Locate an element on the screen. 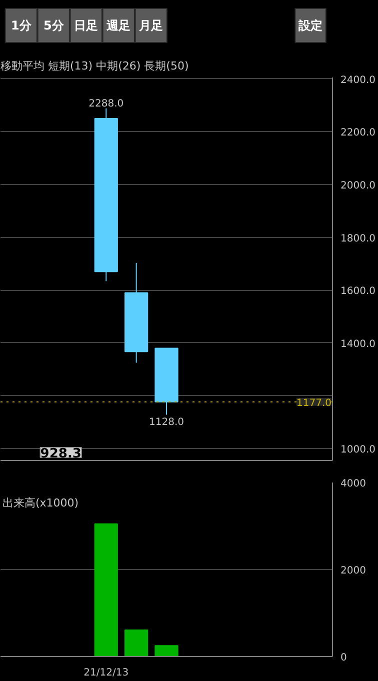  y-tick-label: 2000 is located at coordinates (353, 571).